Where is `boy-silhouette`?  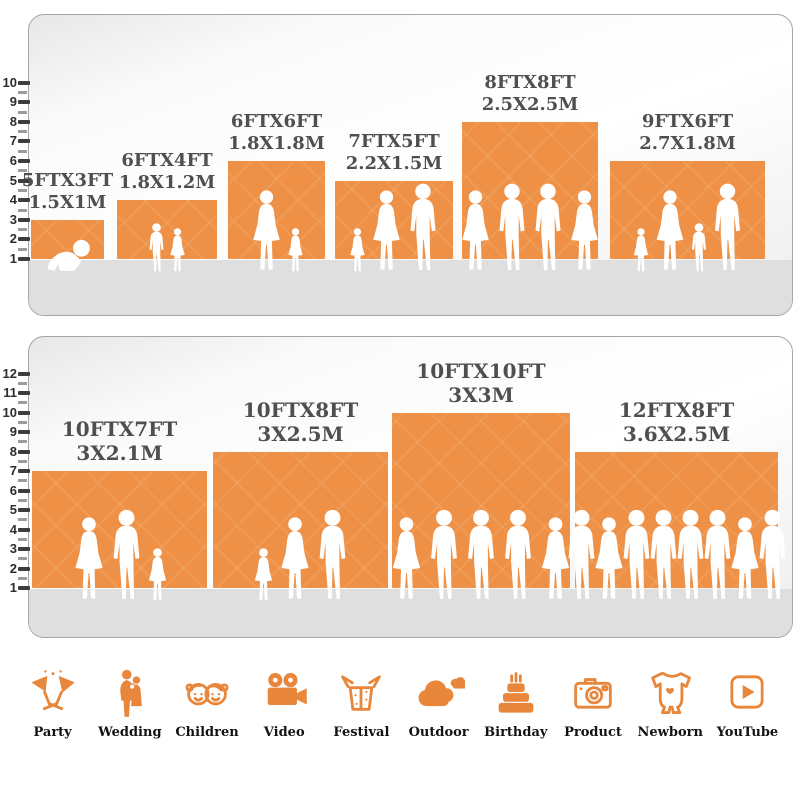
boy-silhouette is located at coordinates (156, 247).